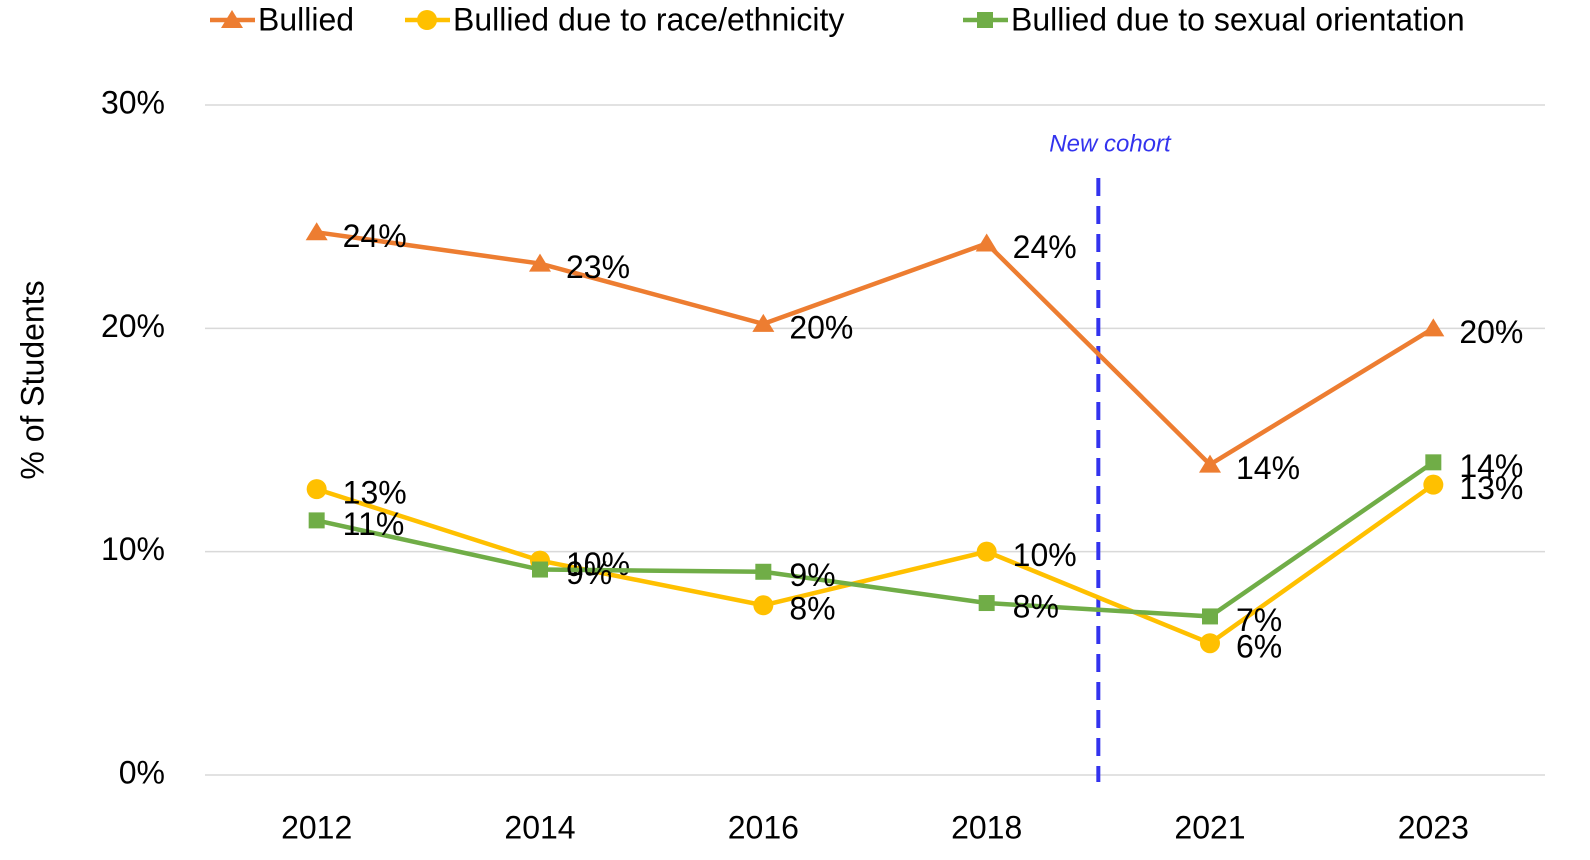  What do you see at coordinates (316, 827) in the screenshot?
I see `x-tick-label: 2012` at bounding box center [316, 827].